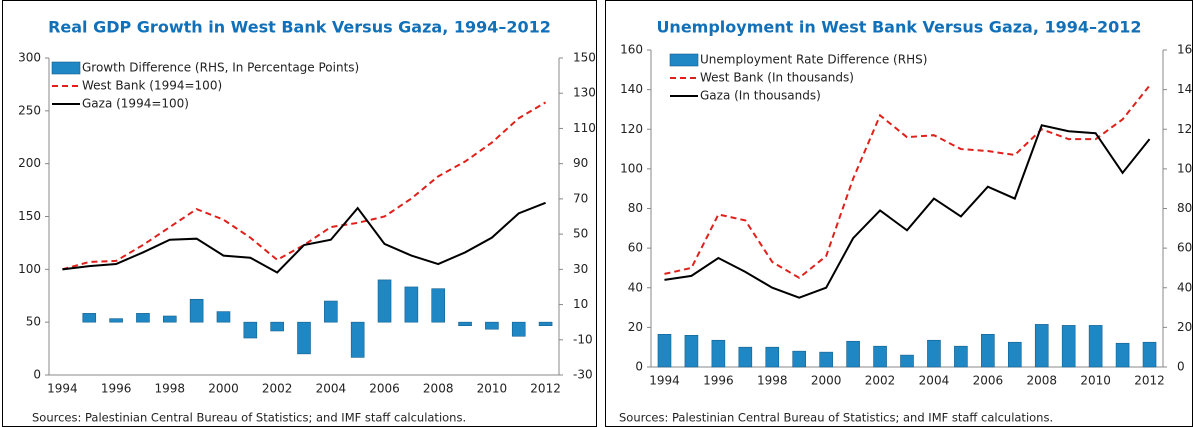 Image resolution: width=1195 pixels, height=427 pixels. I want to click on y-tick-label: 60, so click(635, 248).